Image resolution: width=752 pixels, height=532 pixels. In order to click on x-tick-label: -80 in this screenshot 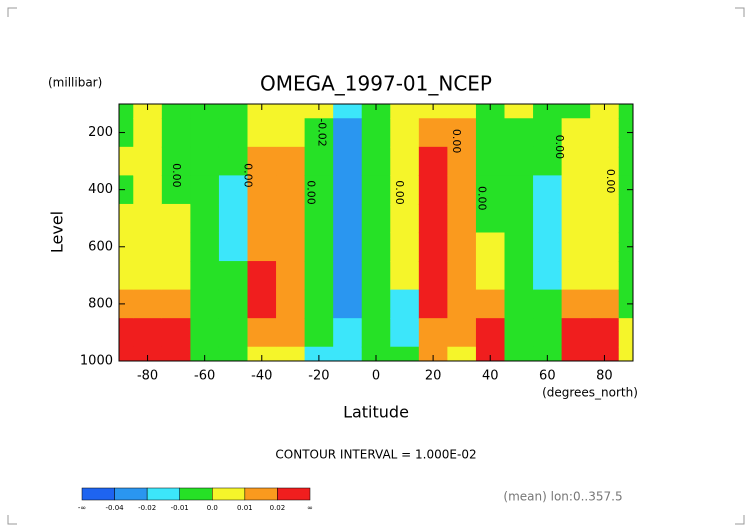, I will do `click(147, 376)`.